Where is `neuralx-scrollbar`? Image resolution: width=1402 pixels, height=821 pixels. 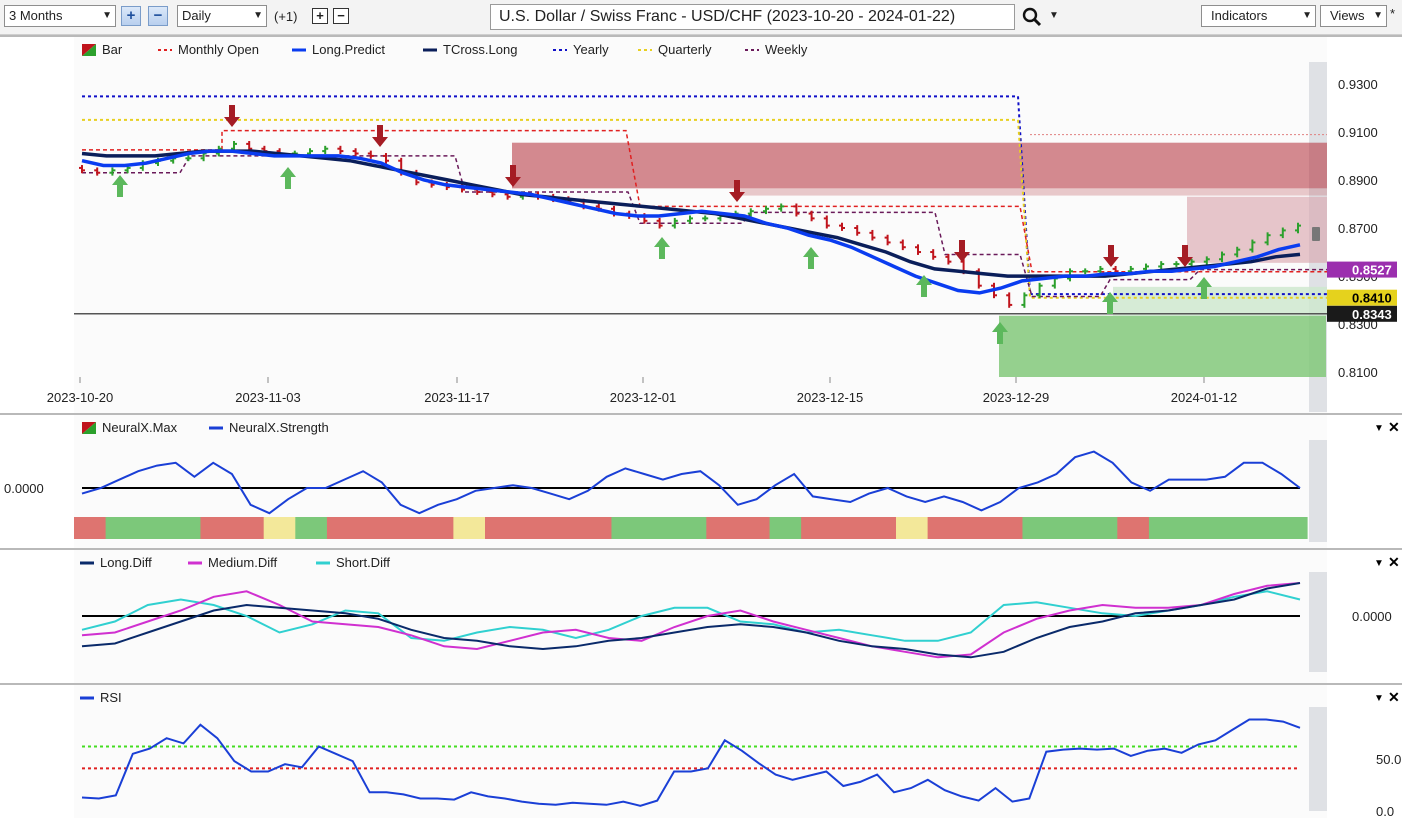
neuralx-scrollbar is located at coordinates (1318, 491).